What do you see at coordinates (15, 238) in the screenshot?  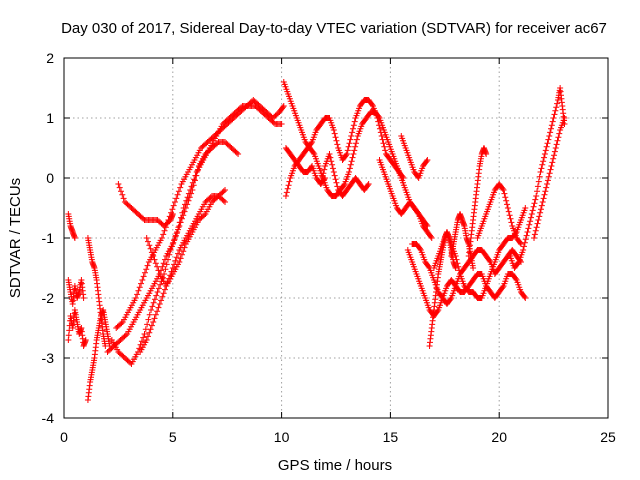 I see `y-axis-label: SDTVAR / TECUs` at bounding box center [15, 238].